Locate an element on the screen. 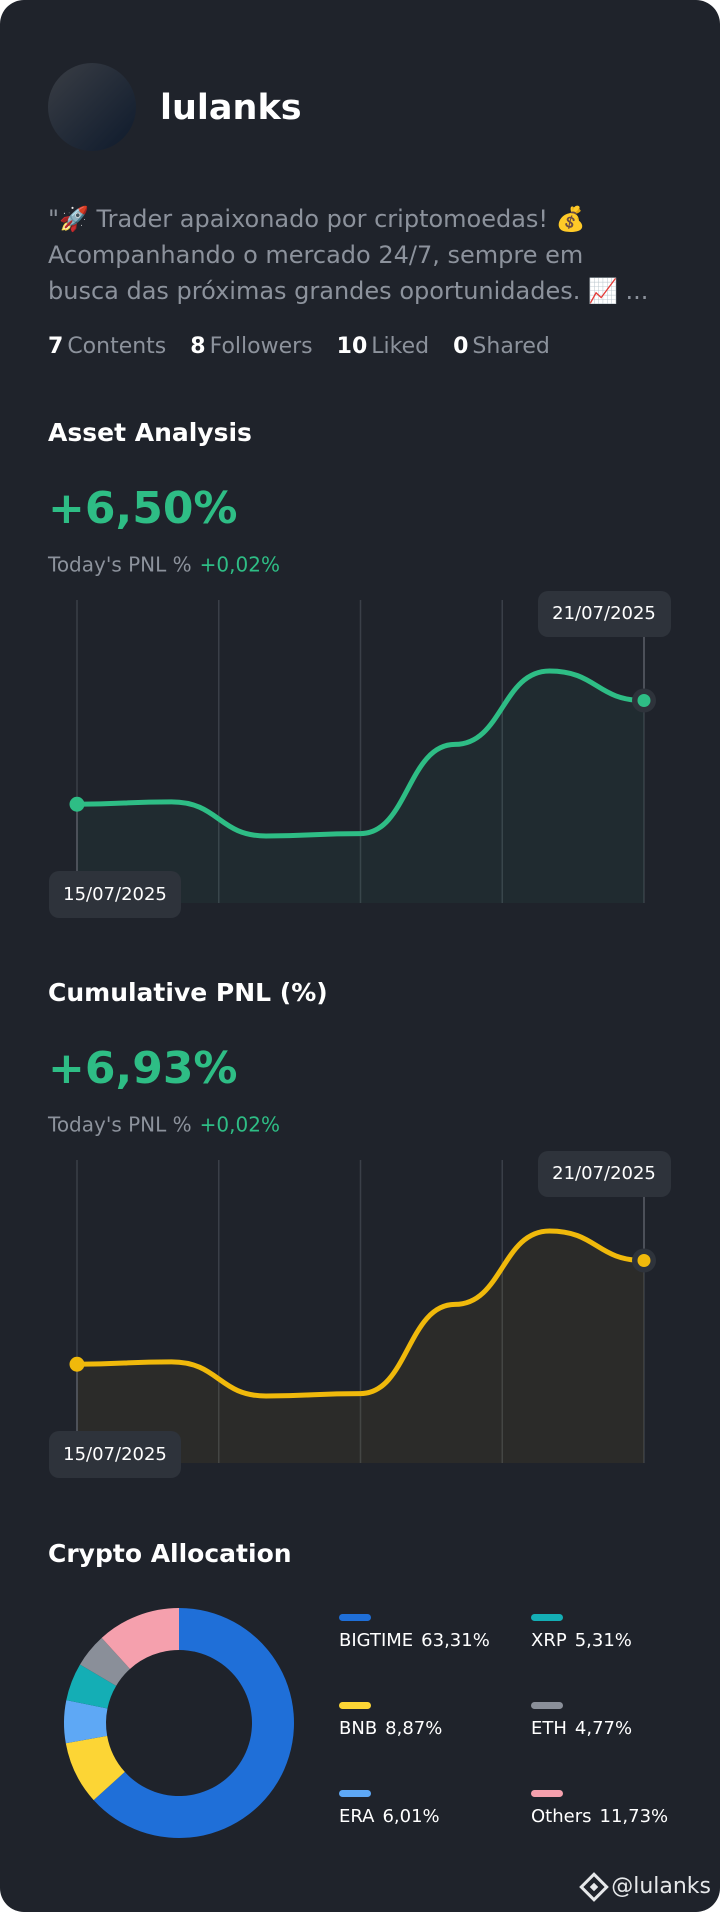 This screenshot has height=1916, width=720. section-title: Asset Analysis is located at coordinates (150, 432).